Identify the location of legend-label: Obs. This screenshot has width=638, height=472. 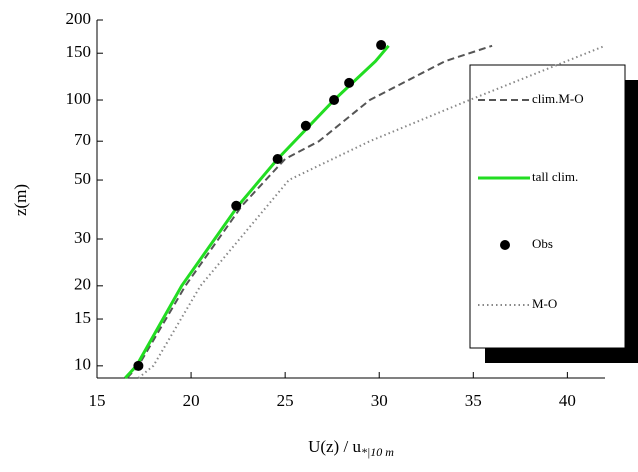
(542, 243).